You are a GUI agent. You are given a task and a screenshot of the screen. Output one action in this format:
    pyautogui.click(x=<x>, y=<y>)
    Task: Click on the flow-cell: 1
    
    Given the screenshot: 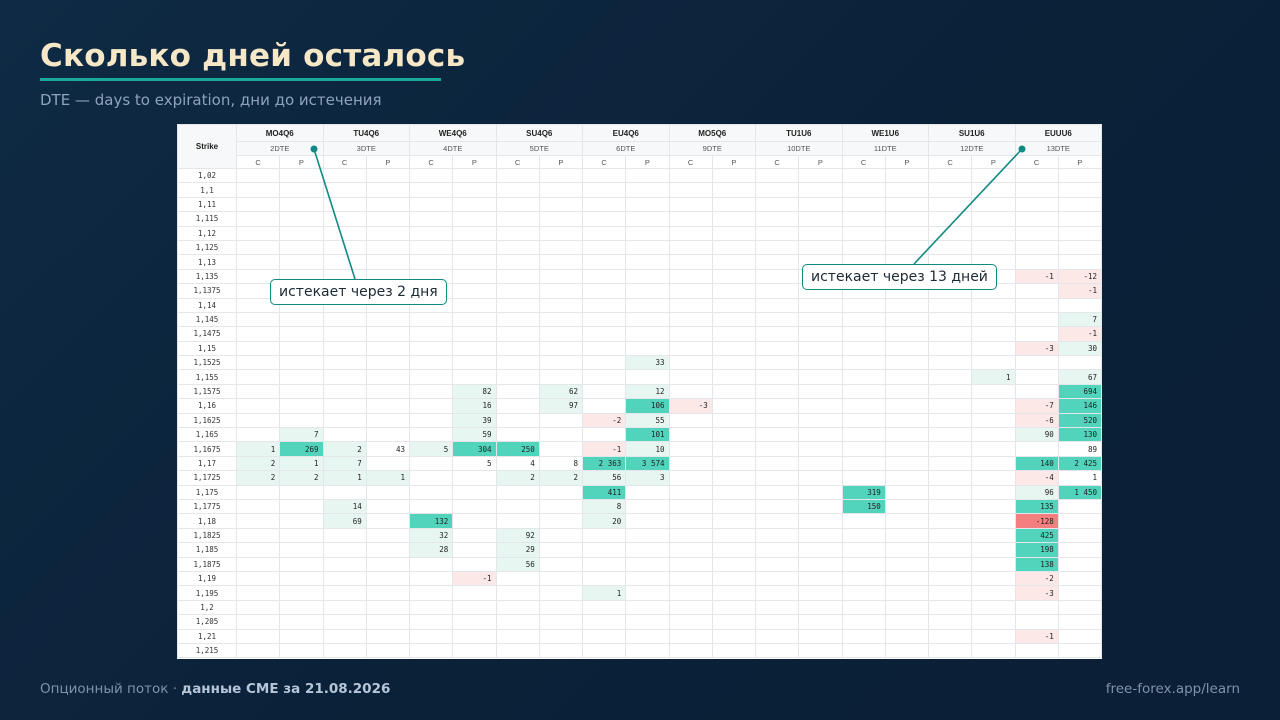 What is the action you would take?
    pyautogui.click(x=1079, y=478)
    